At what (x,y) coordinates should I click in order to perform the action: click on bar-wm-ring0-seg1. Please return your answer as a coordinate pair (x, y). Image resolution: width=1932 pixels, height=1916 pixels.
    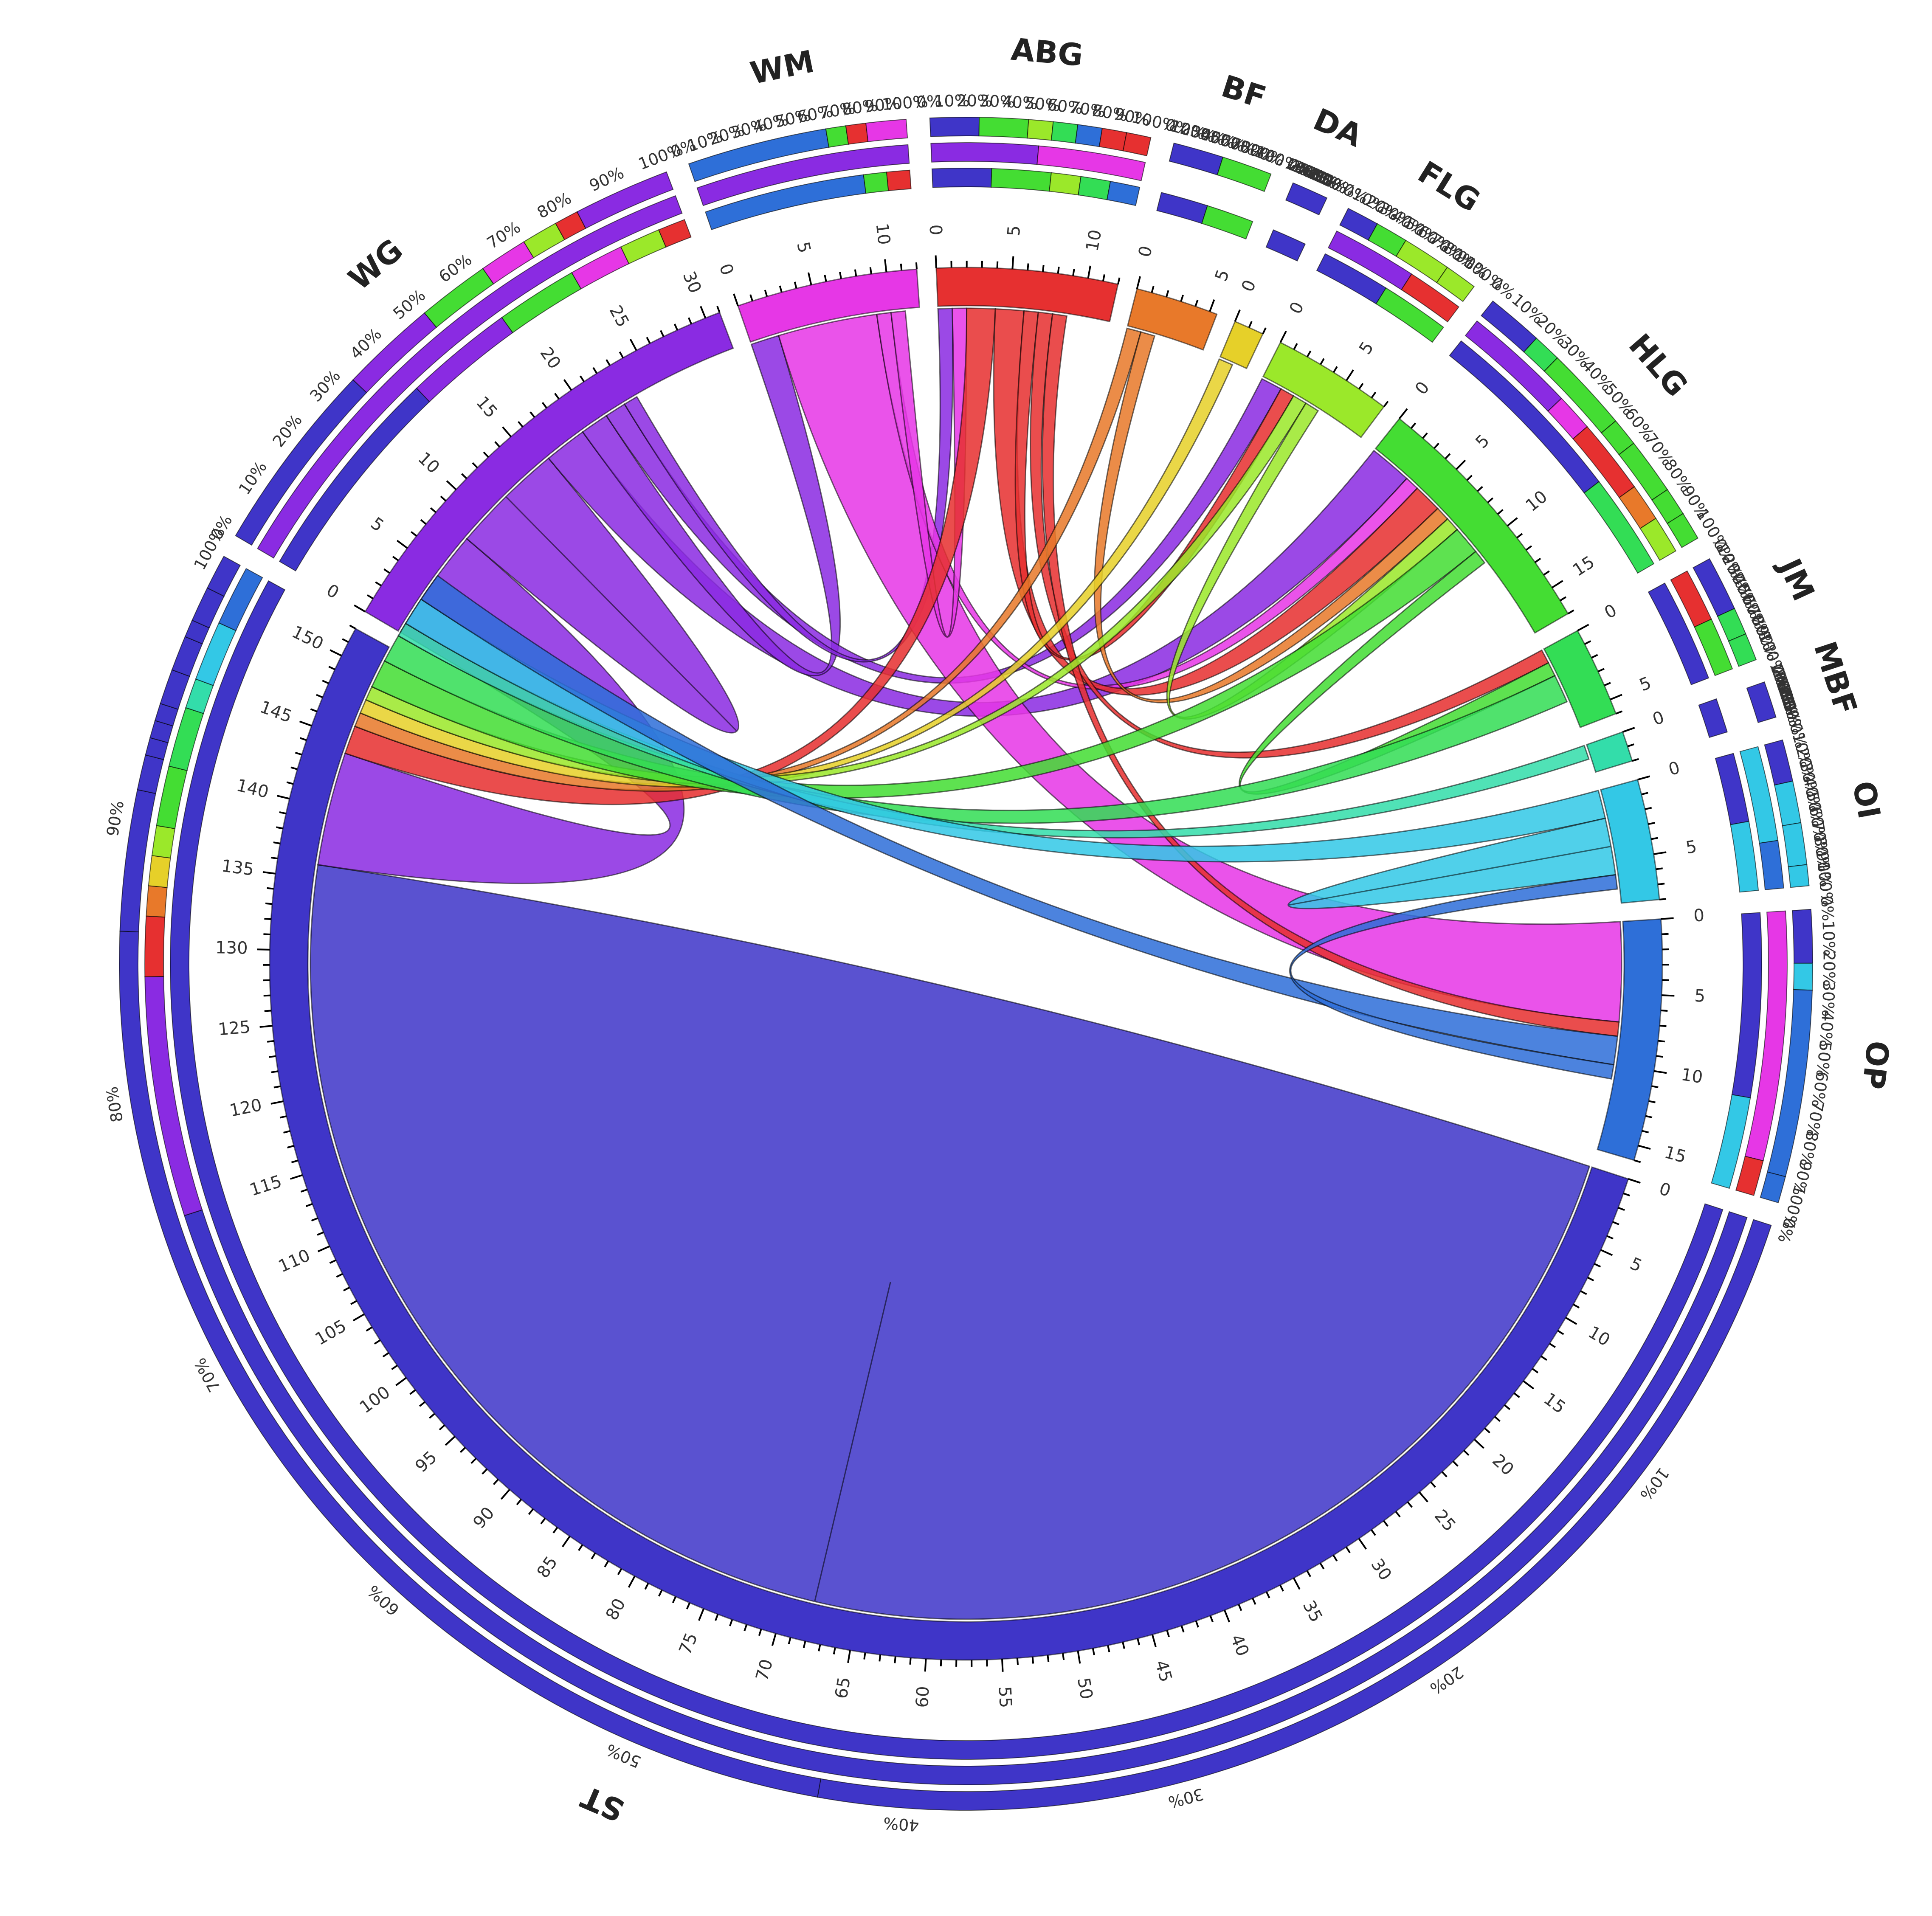
    Looking at the image, I should click on (876, 183).